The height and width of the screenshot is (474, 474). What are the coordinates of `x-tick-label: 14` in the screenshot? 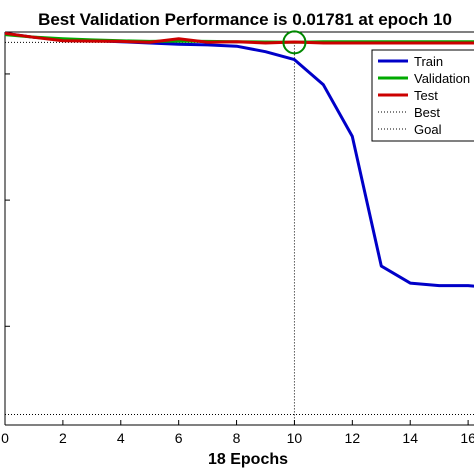 It's located at (410, 438).